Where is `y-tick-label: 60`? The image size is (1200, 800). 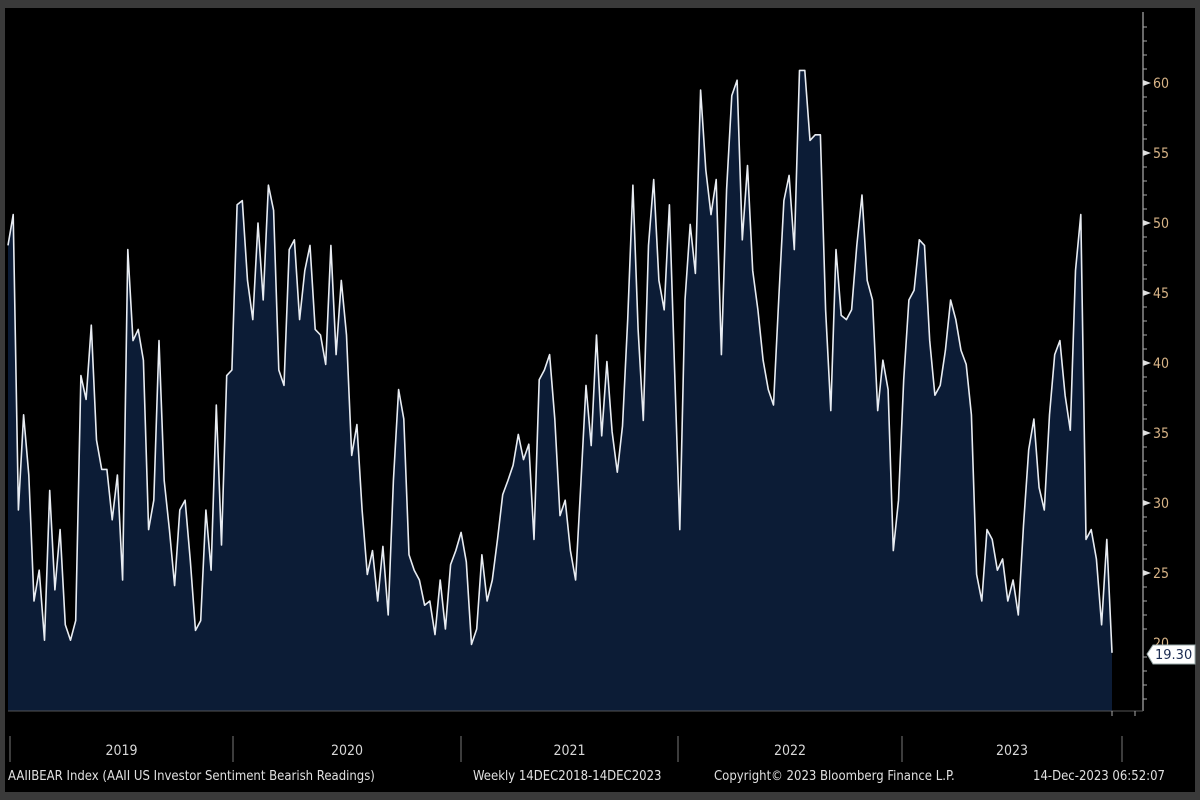 y-tick-label: 60 is located at coordinates (1161, 84).